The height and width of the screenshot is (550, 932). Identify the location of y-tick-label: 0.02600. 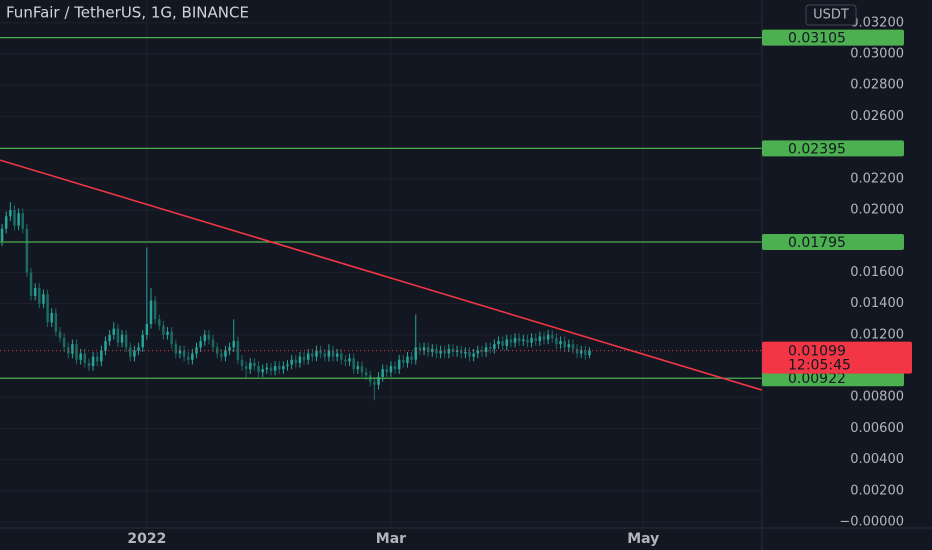
(877, 116).